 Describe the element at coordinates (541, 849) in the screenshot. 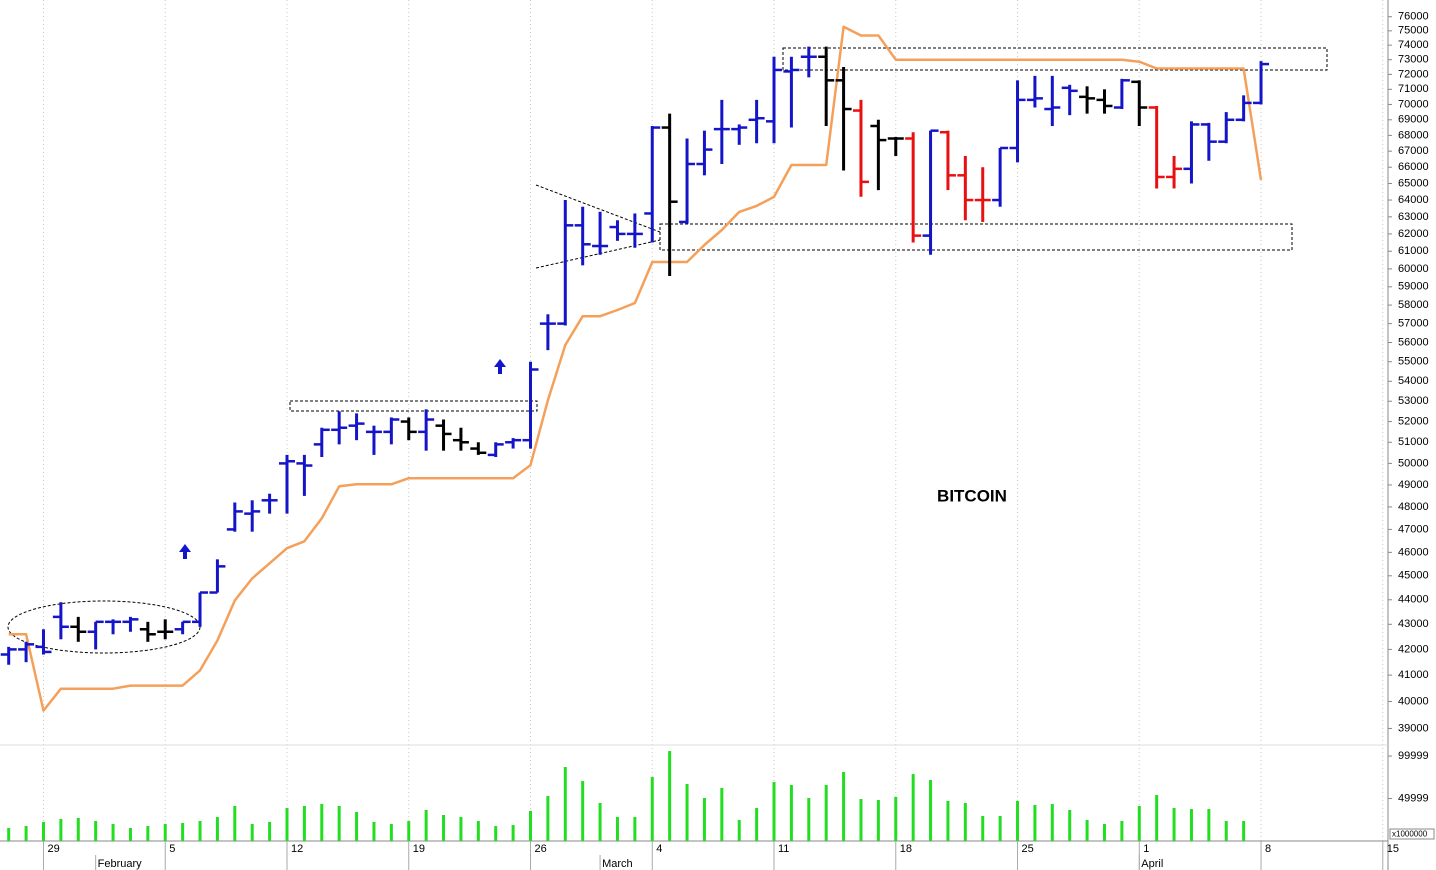

I see `x-tick-label: 26` at that location.